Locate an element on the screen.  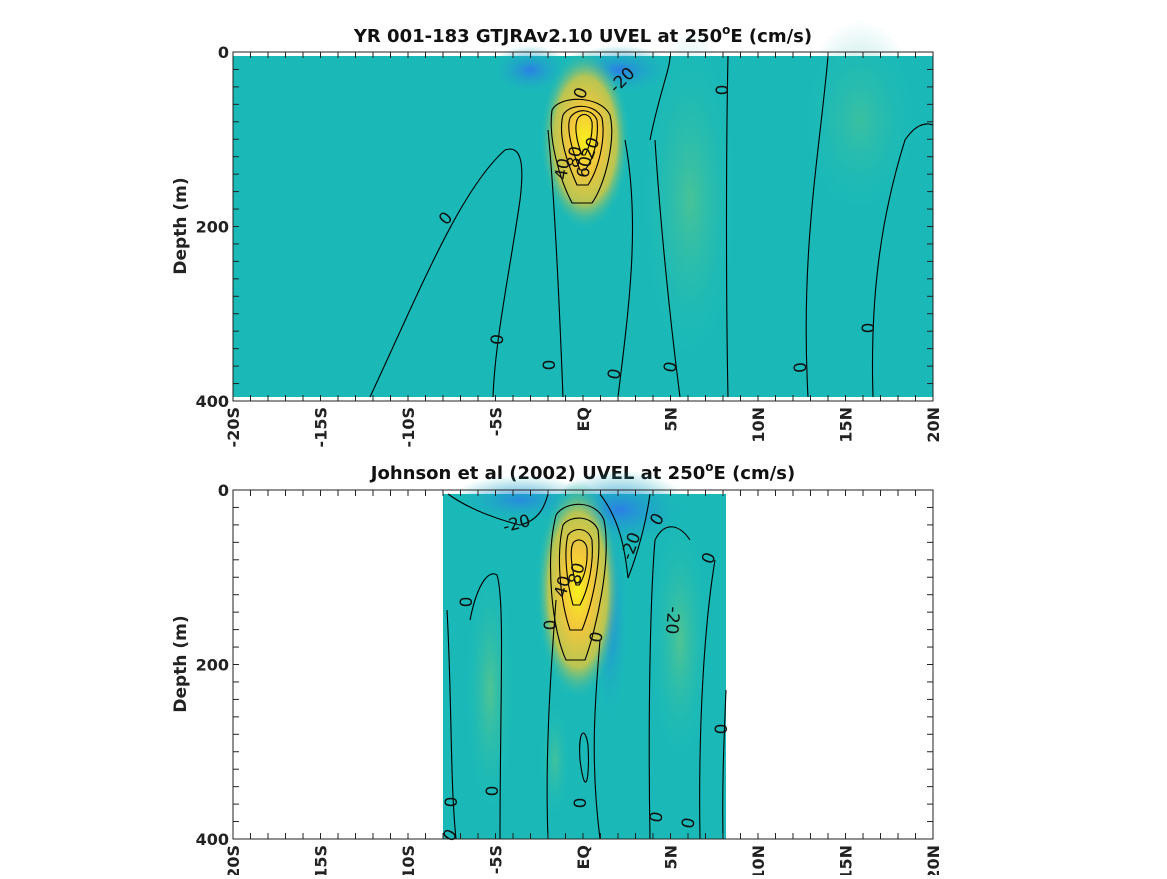
x-tick-labels-bottom: -20S -15S -10S -5S EQ 5N 10N 15N 20N is located at coordinates (583, 862).